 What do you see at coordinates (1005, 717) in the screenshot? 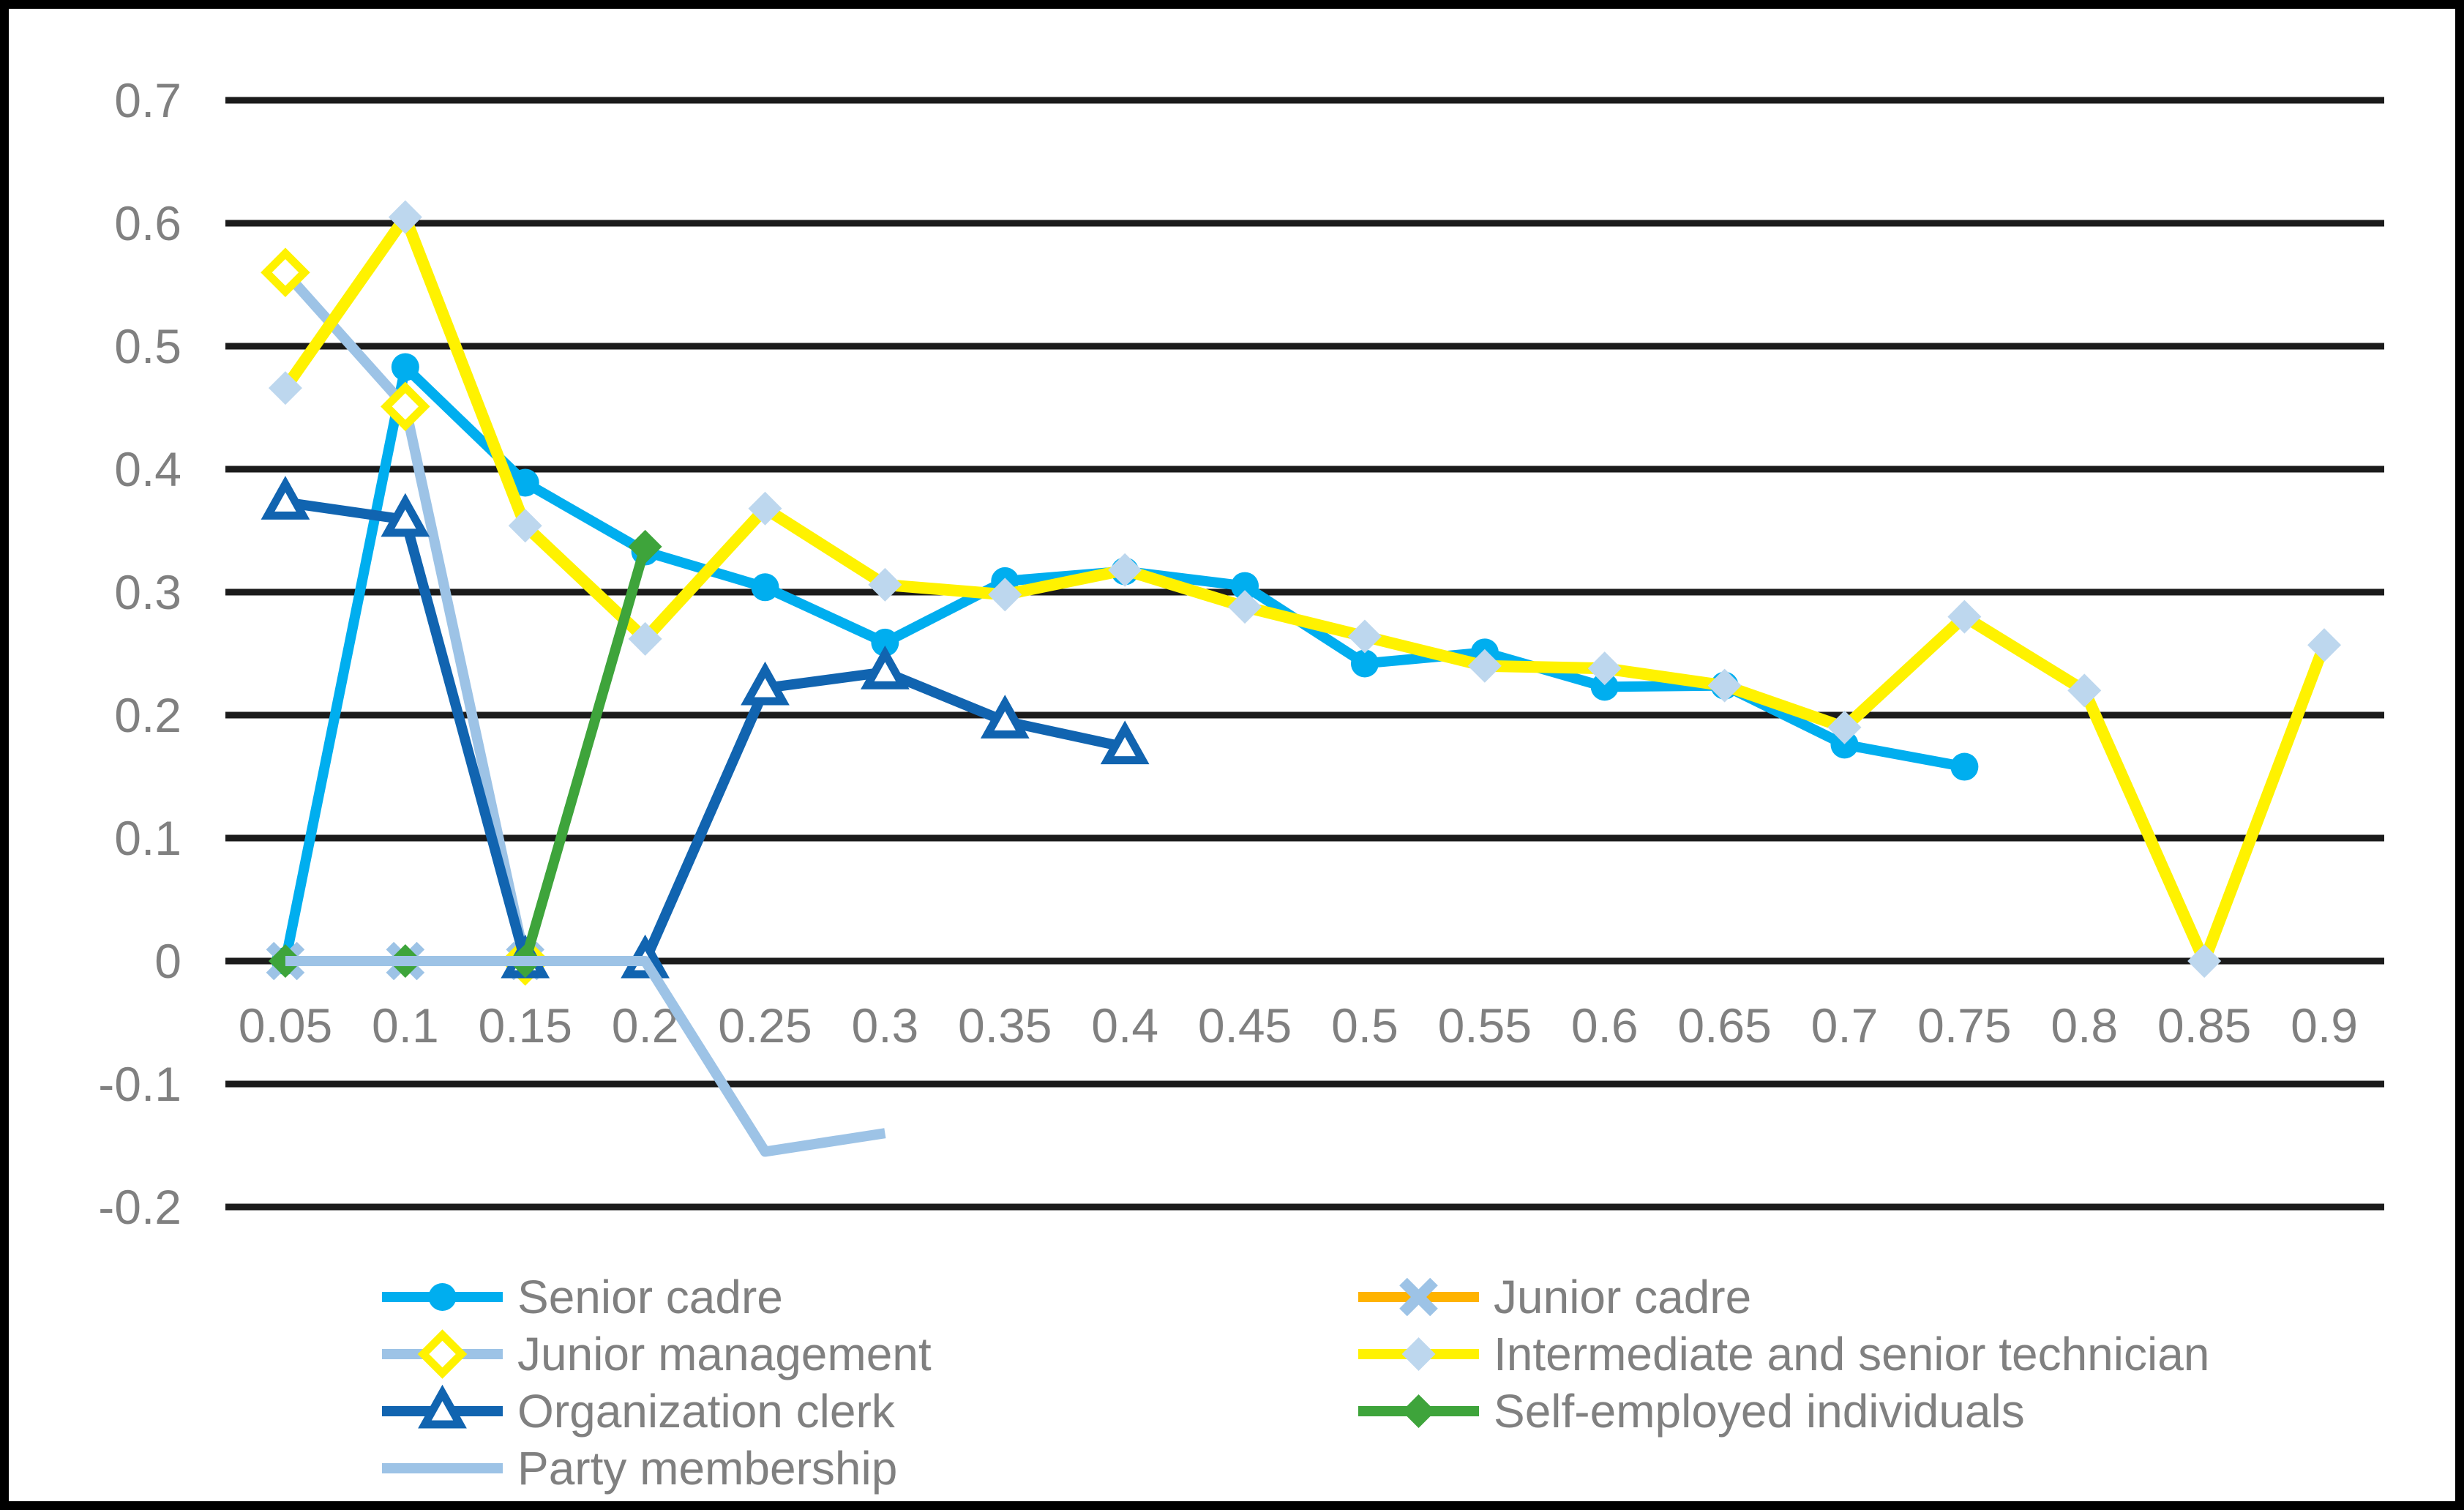
I see `marker-organization-clerk-0.35` at bounding box center [1005, 717].